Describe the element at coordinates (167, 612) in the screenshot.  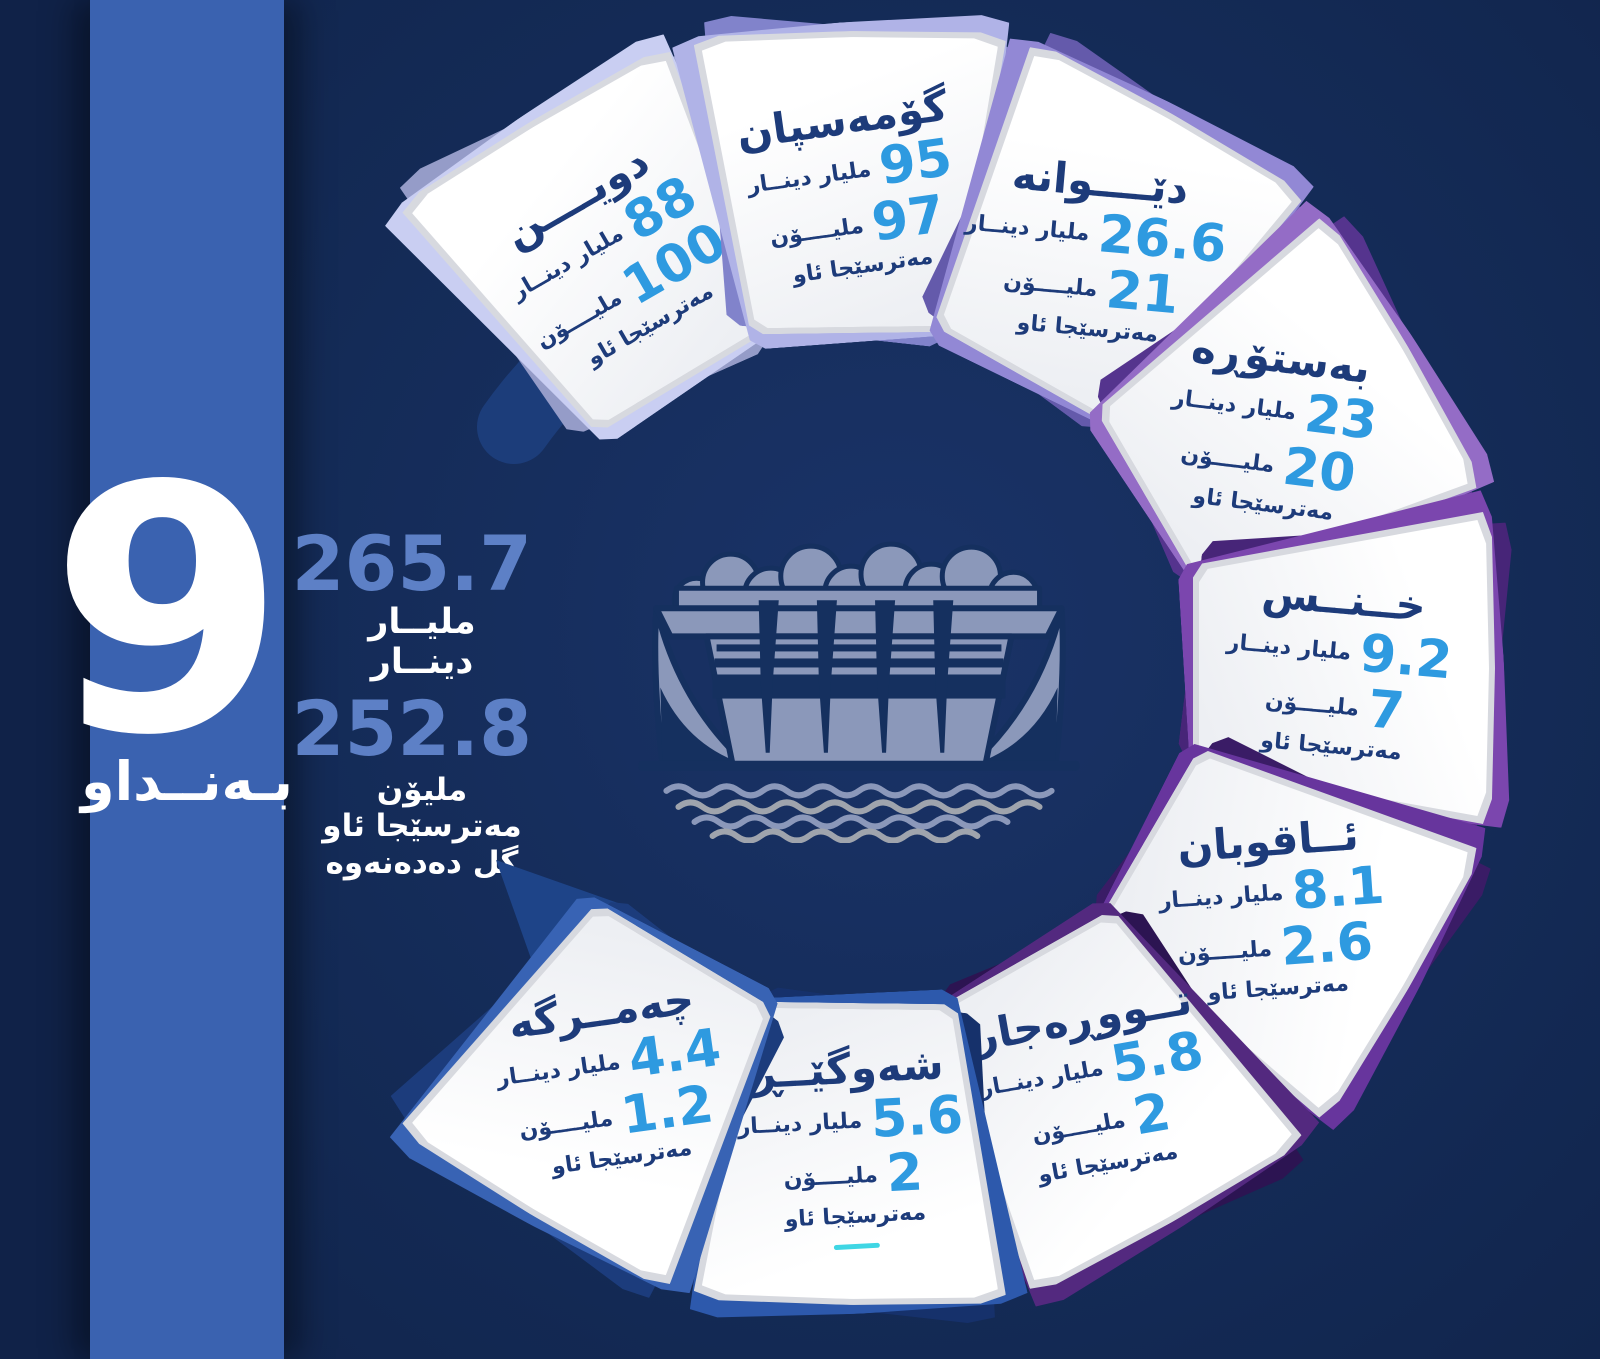
I see `dam-count: 9` at that location.